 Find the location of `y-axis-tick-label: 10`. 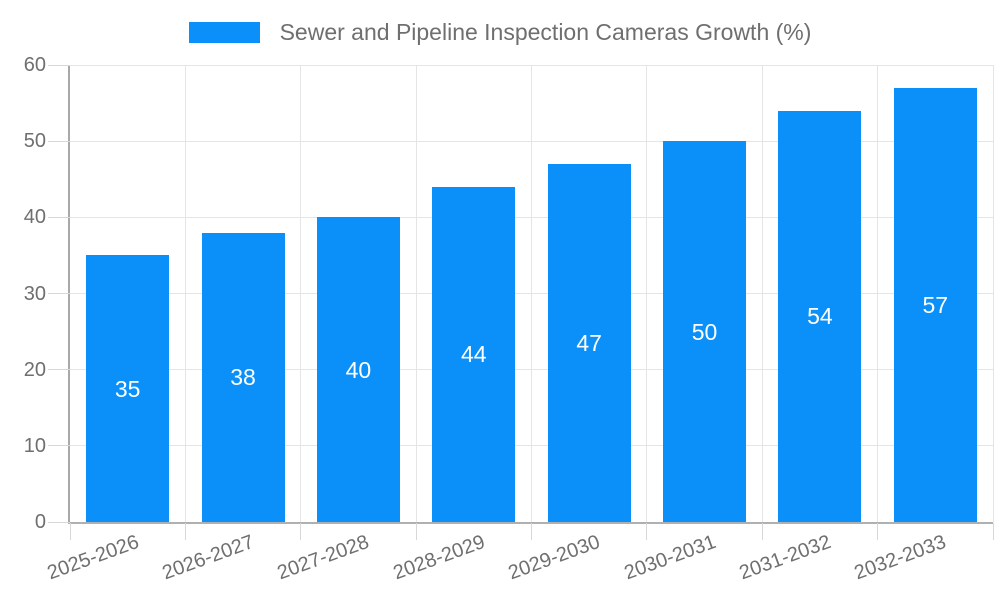

y-axis-tick-label: 10 is located at coordinates (34, 445).